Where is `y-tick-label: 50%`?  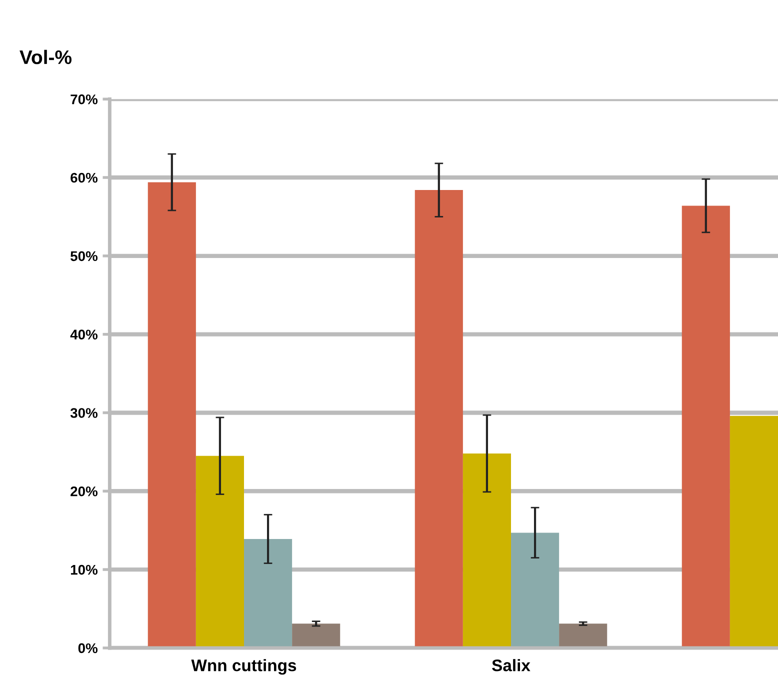
y-tick-label: 50% is located at coordinates (84, 256).